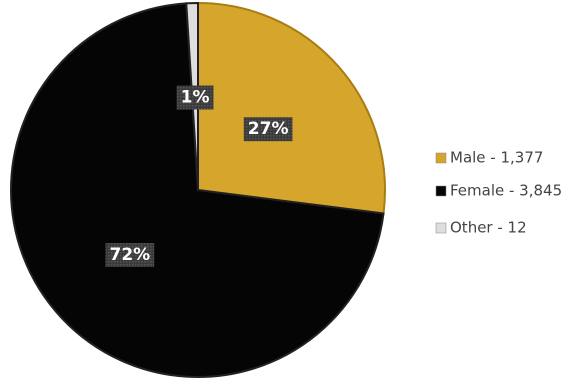 Image resolution: width=568 pixels, height=383 pixels. Describe the element at coordinates (496, 158) in the screenshot. I see `legend-label: Male - 1,377` at that location.